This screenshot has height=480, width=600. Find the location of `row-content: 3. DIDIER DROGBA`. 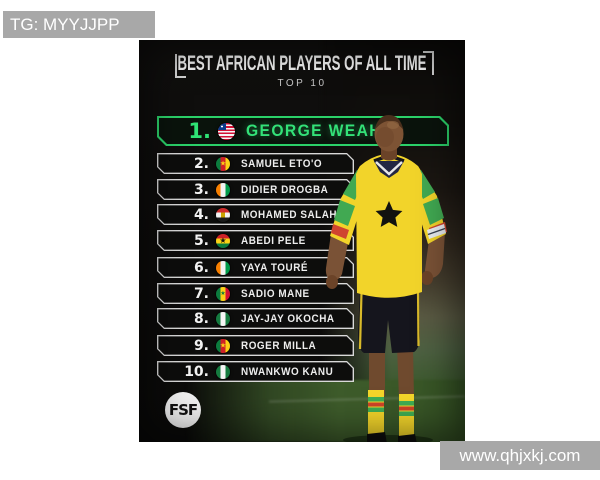

row-content: 3. DIDIER DROGBA is located at coordinates (255, 189).